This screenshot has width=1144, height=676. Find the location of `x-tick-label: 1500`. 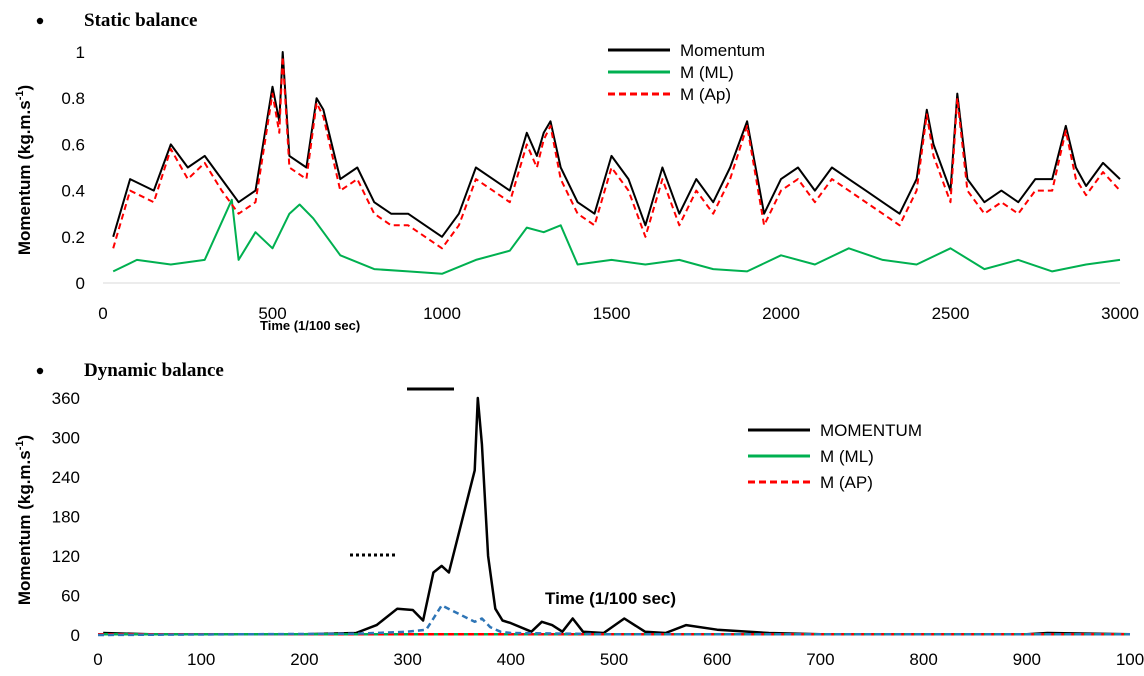

x-tick-label: 1500 is located at coordinates (612, 313).